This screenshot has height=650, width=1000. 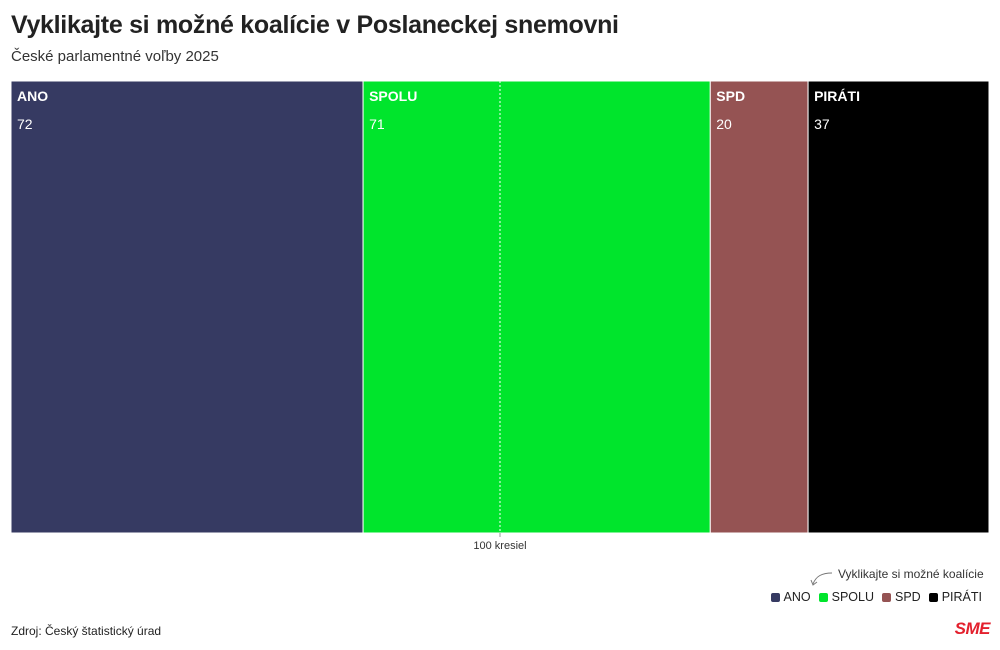 I want to click on bar-pirati, so click(x=898, y=307).